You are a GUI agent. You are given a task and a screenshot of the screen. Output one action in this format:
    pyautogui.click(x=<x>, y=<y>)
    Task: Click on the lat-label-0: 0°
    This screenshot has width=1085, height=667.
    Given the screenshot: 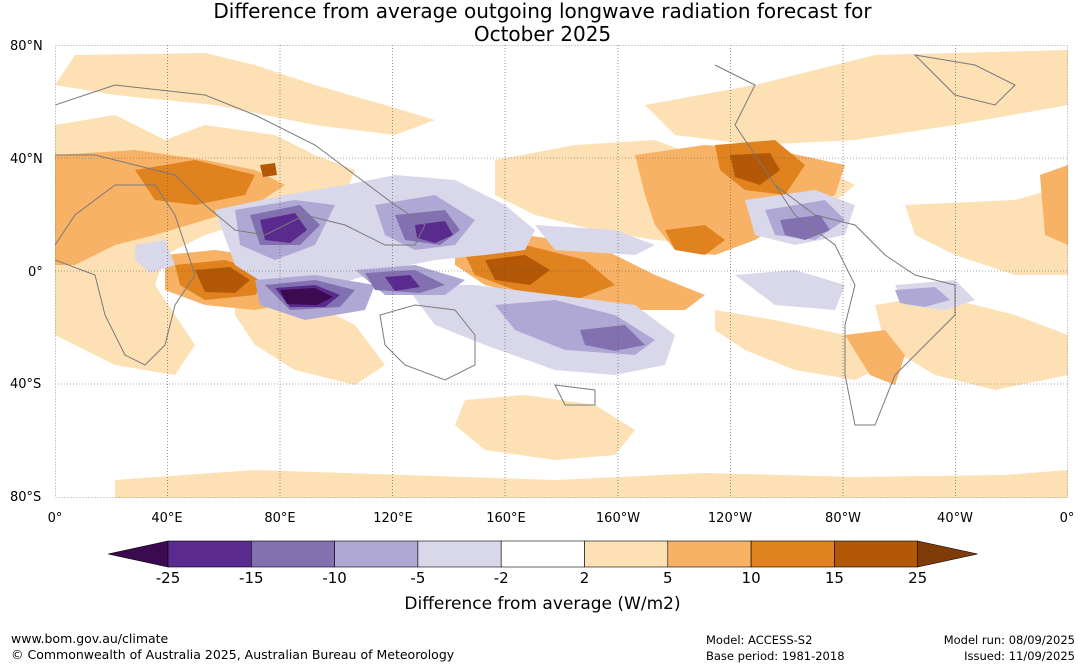 What is the action you would take?
    pyautogui.click(x=35, y=272)
    